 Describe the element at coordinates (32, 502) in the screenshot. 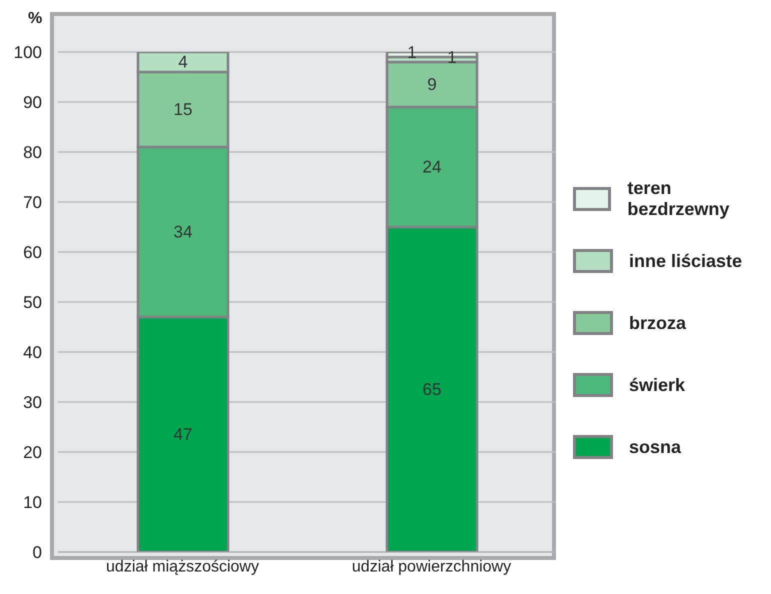

I see `y-tick-label: 10` at that location.